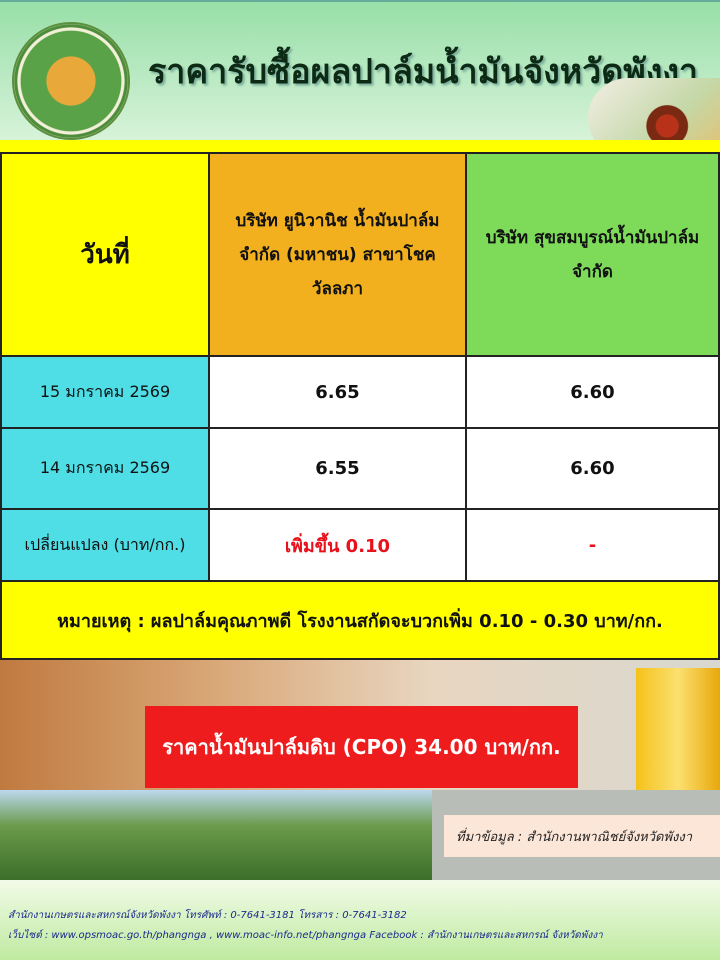  I want to click on header-suksomboon: บริษัท สุขสมบูรณ์น้ำมันปาล์ม จำกัด, so click(592, 254).